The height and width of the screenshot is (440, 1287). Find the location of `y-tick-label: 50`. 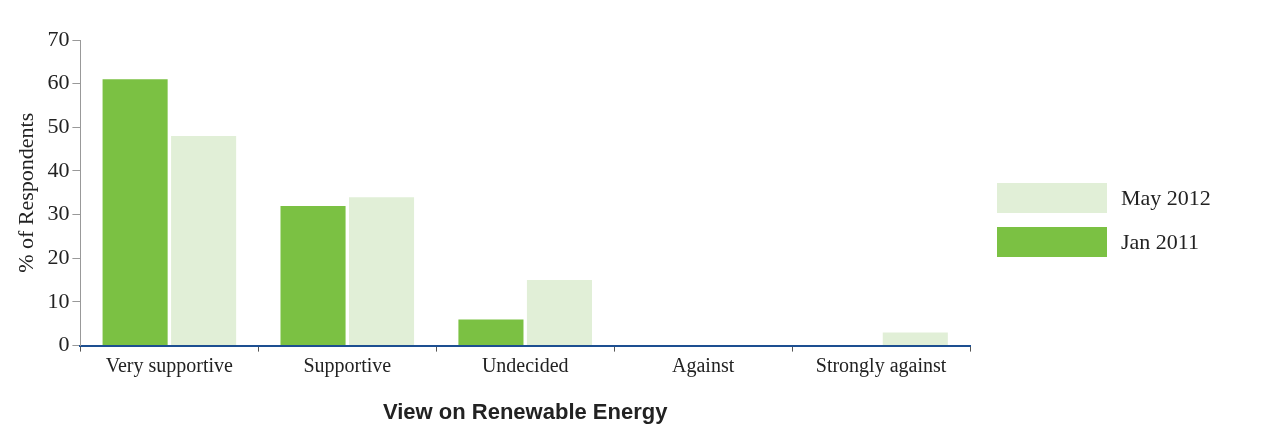

y-tick-label: 50 is located at coordinates (58, 126).